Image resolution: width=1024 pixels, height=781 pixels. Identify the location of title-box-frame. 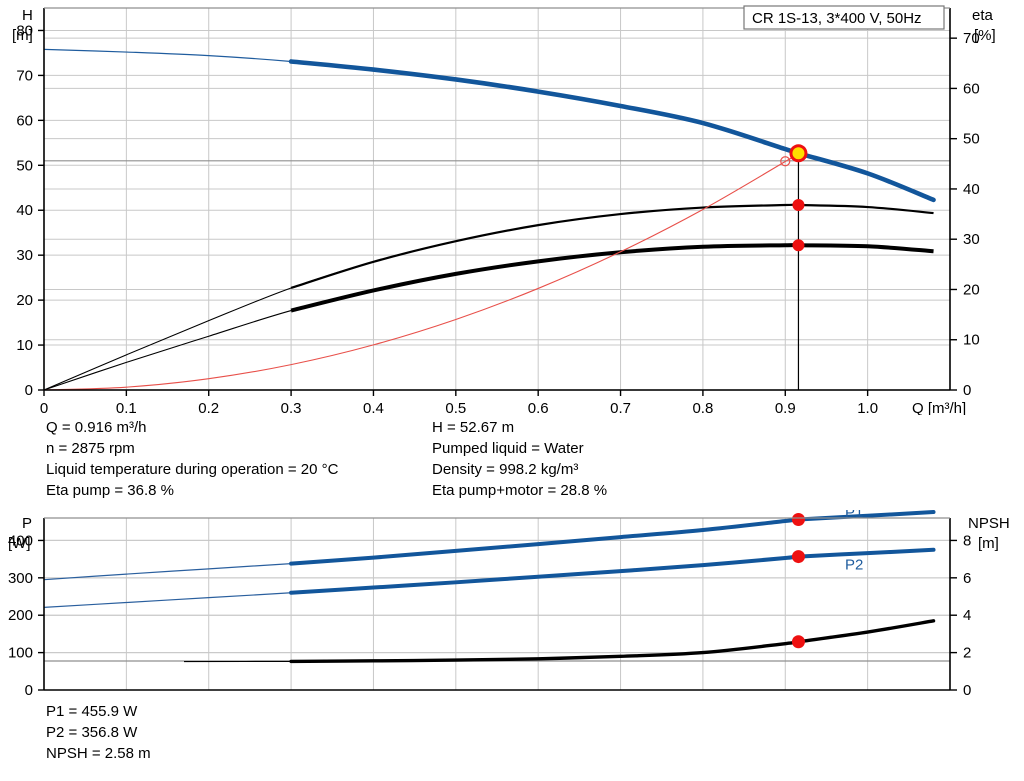
(844, 17).